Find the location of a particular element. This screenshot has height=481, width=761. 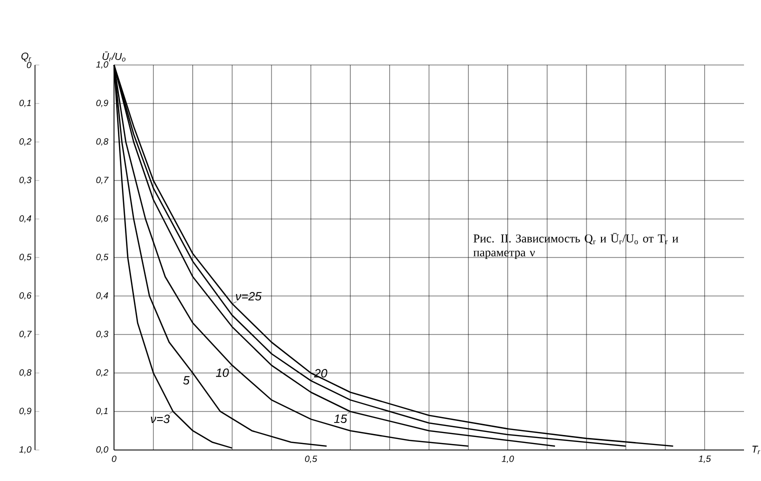

y2-axis-title: Q$_{r}$ is located at coordinates (26, 57).